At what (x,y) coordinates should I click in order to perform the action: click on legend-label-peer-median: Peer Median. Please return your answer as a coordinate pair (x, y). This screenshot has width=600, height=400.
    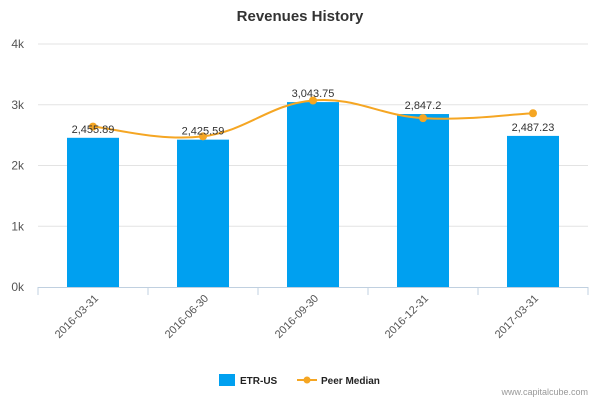
    Looking at the image, I should click on (350, 381).